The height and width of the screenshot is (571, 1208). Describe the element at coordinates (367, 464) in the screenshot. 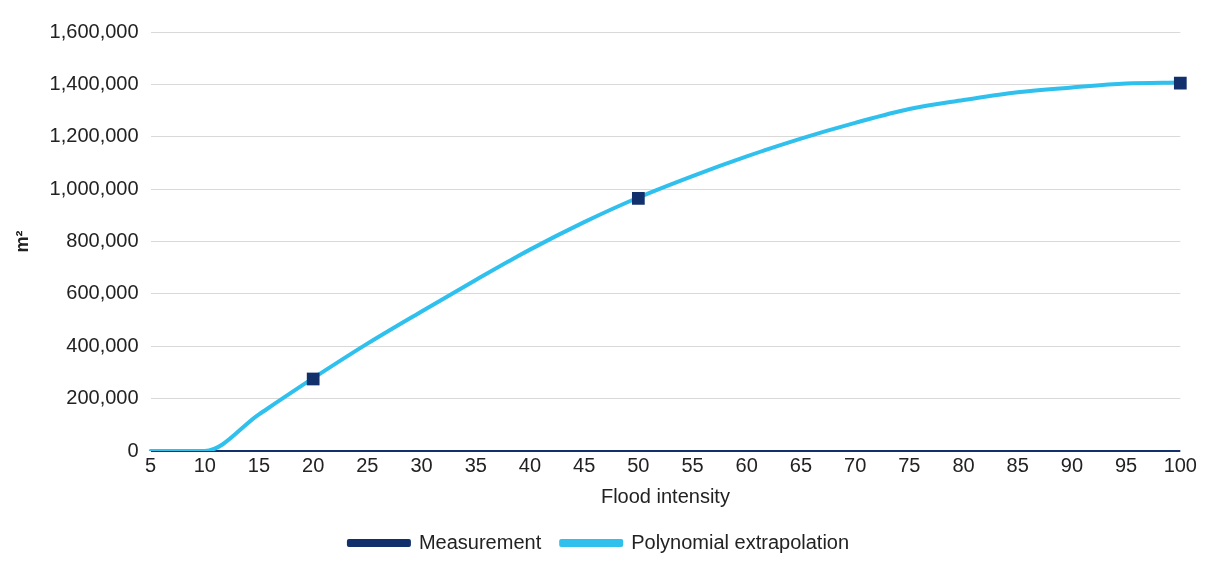

I see `x-tick-label: 25` at that location.